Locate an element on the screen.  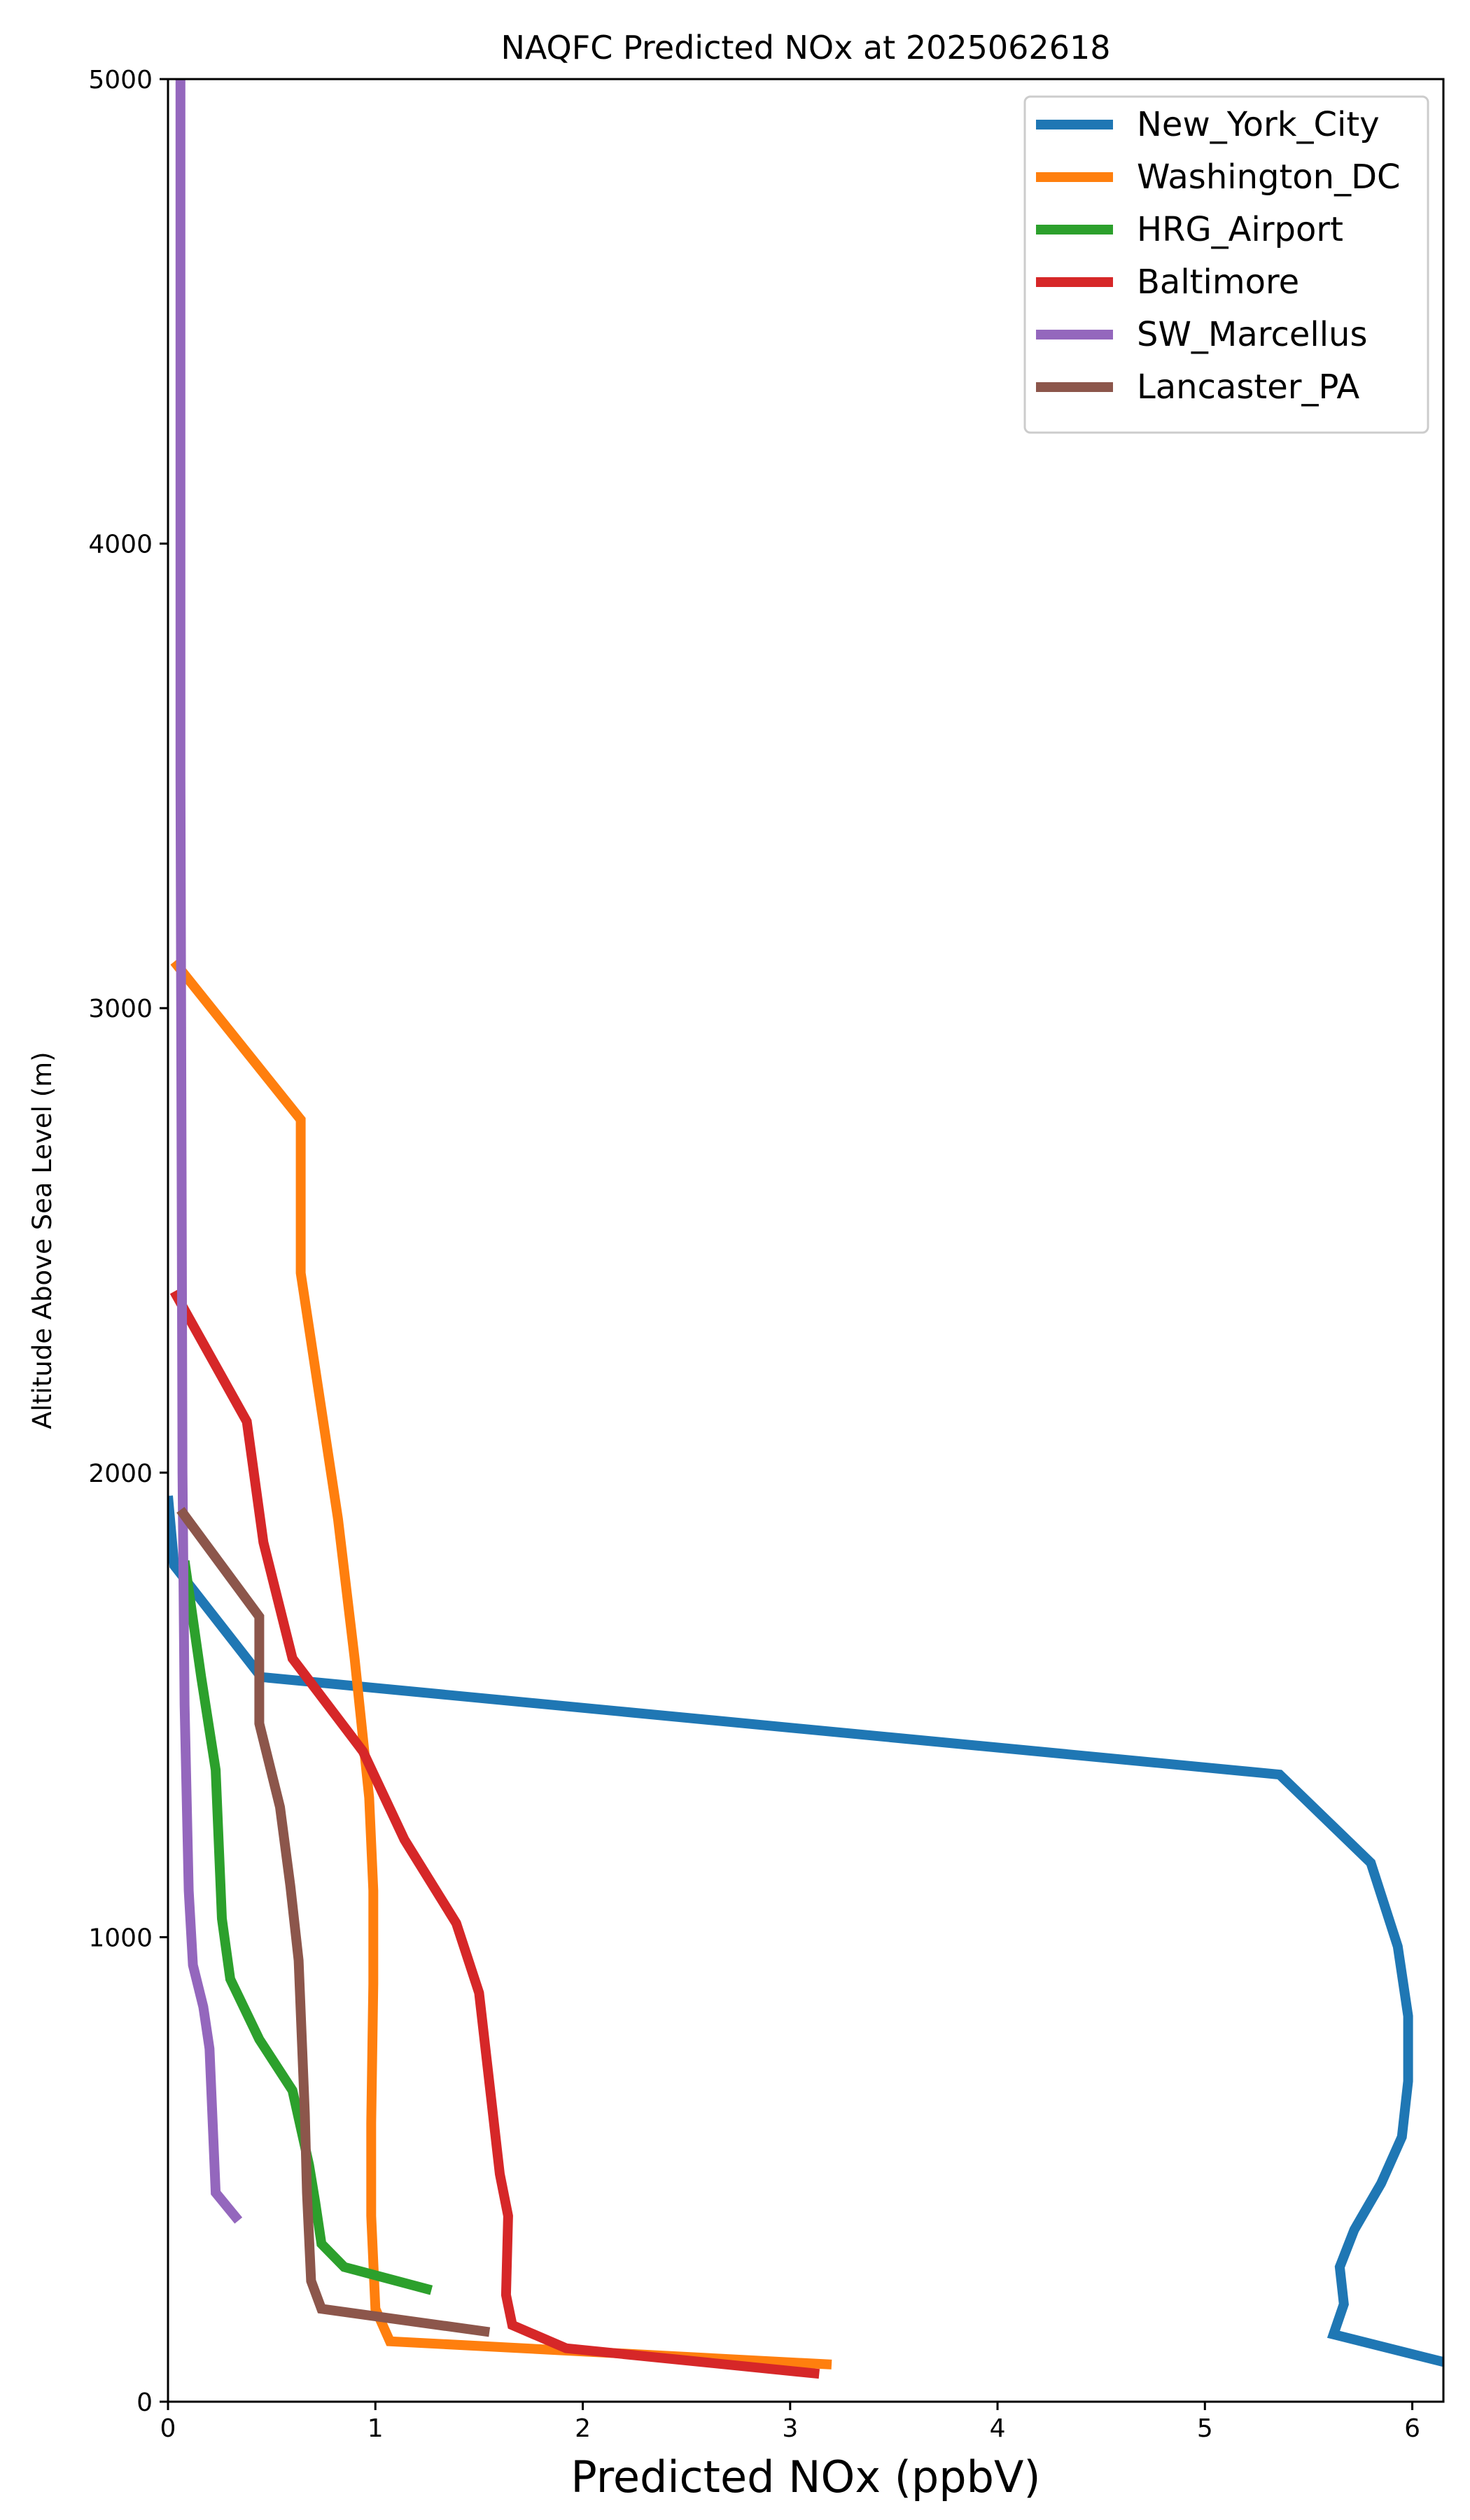
x-tick-label: 3 is located at coordinates (790, 2428).